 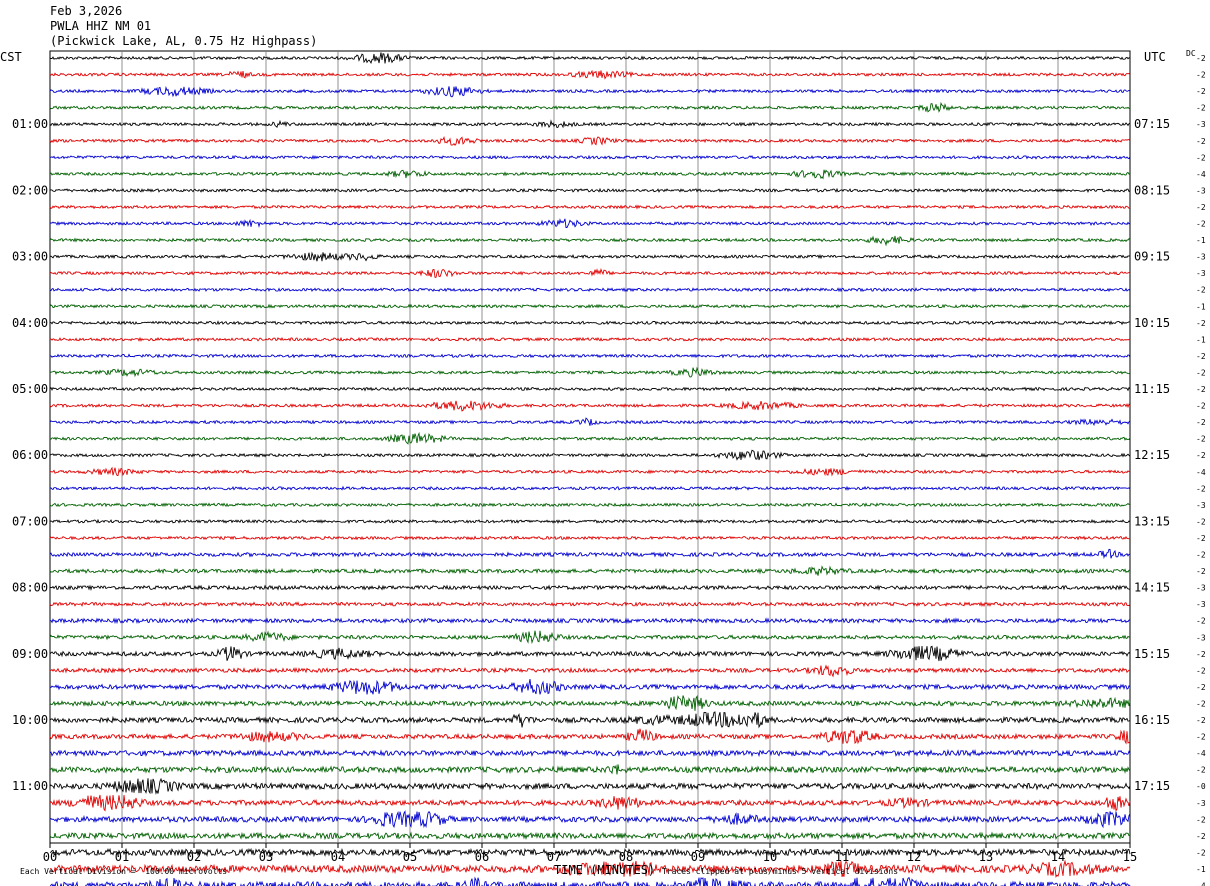 What do you see at coordinates (30, 786) in the screenshot?
I see `cst-hour-label: 11:00` at bounding box center [30, 786].